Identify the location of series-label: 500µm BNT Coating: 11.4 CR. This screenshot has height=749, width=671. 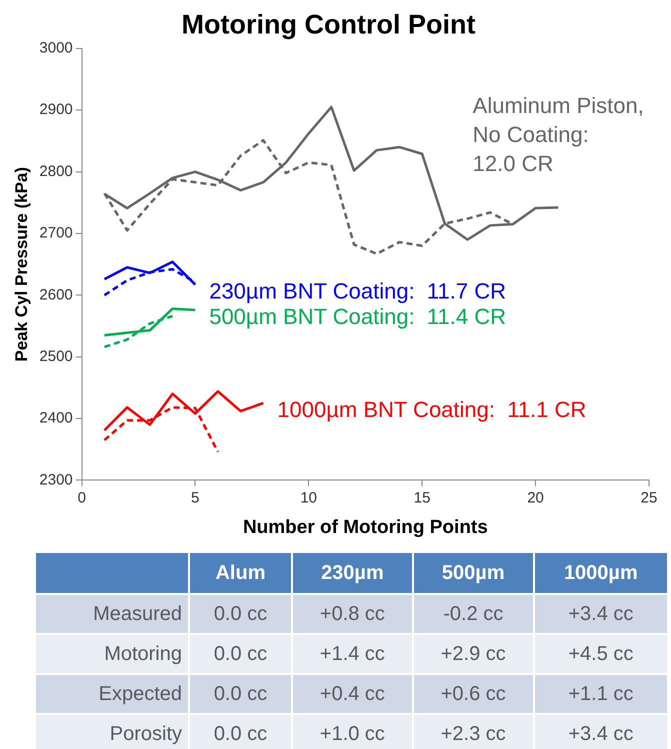
(357, 317).